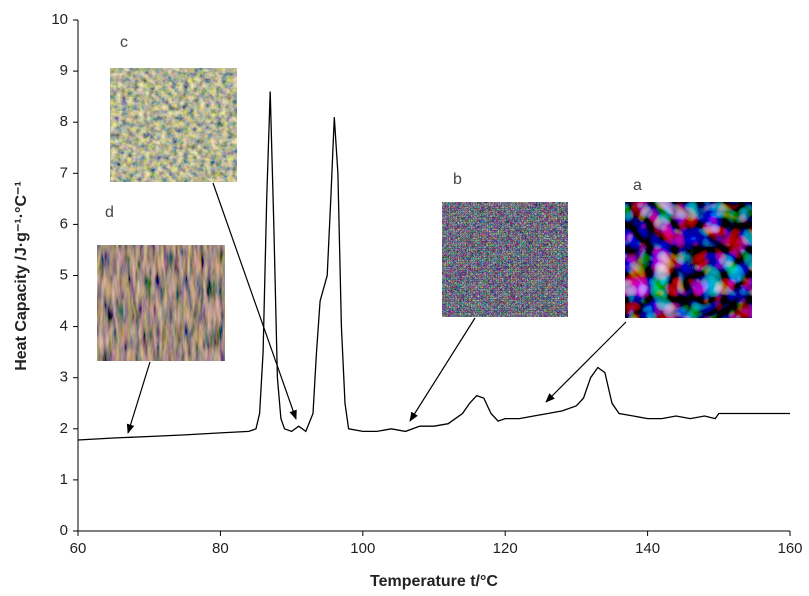  I want to click on x-tick-label: 140, so click(647, 548).